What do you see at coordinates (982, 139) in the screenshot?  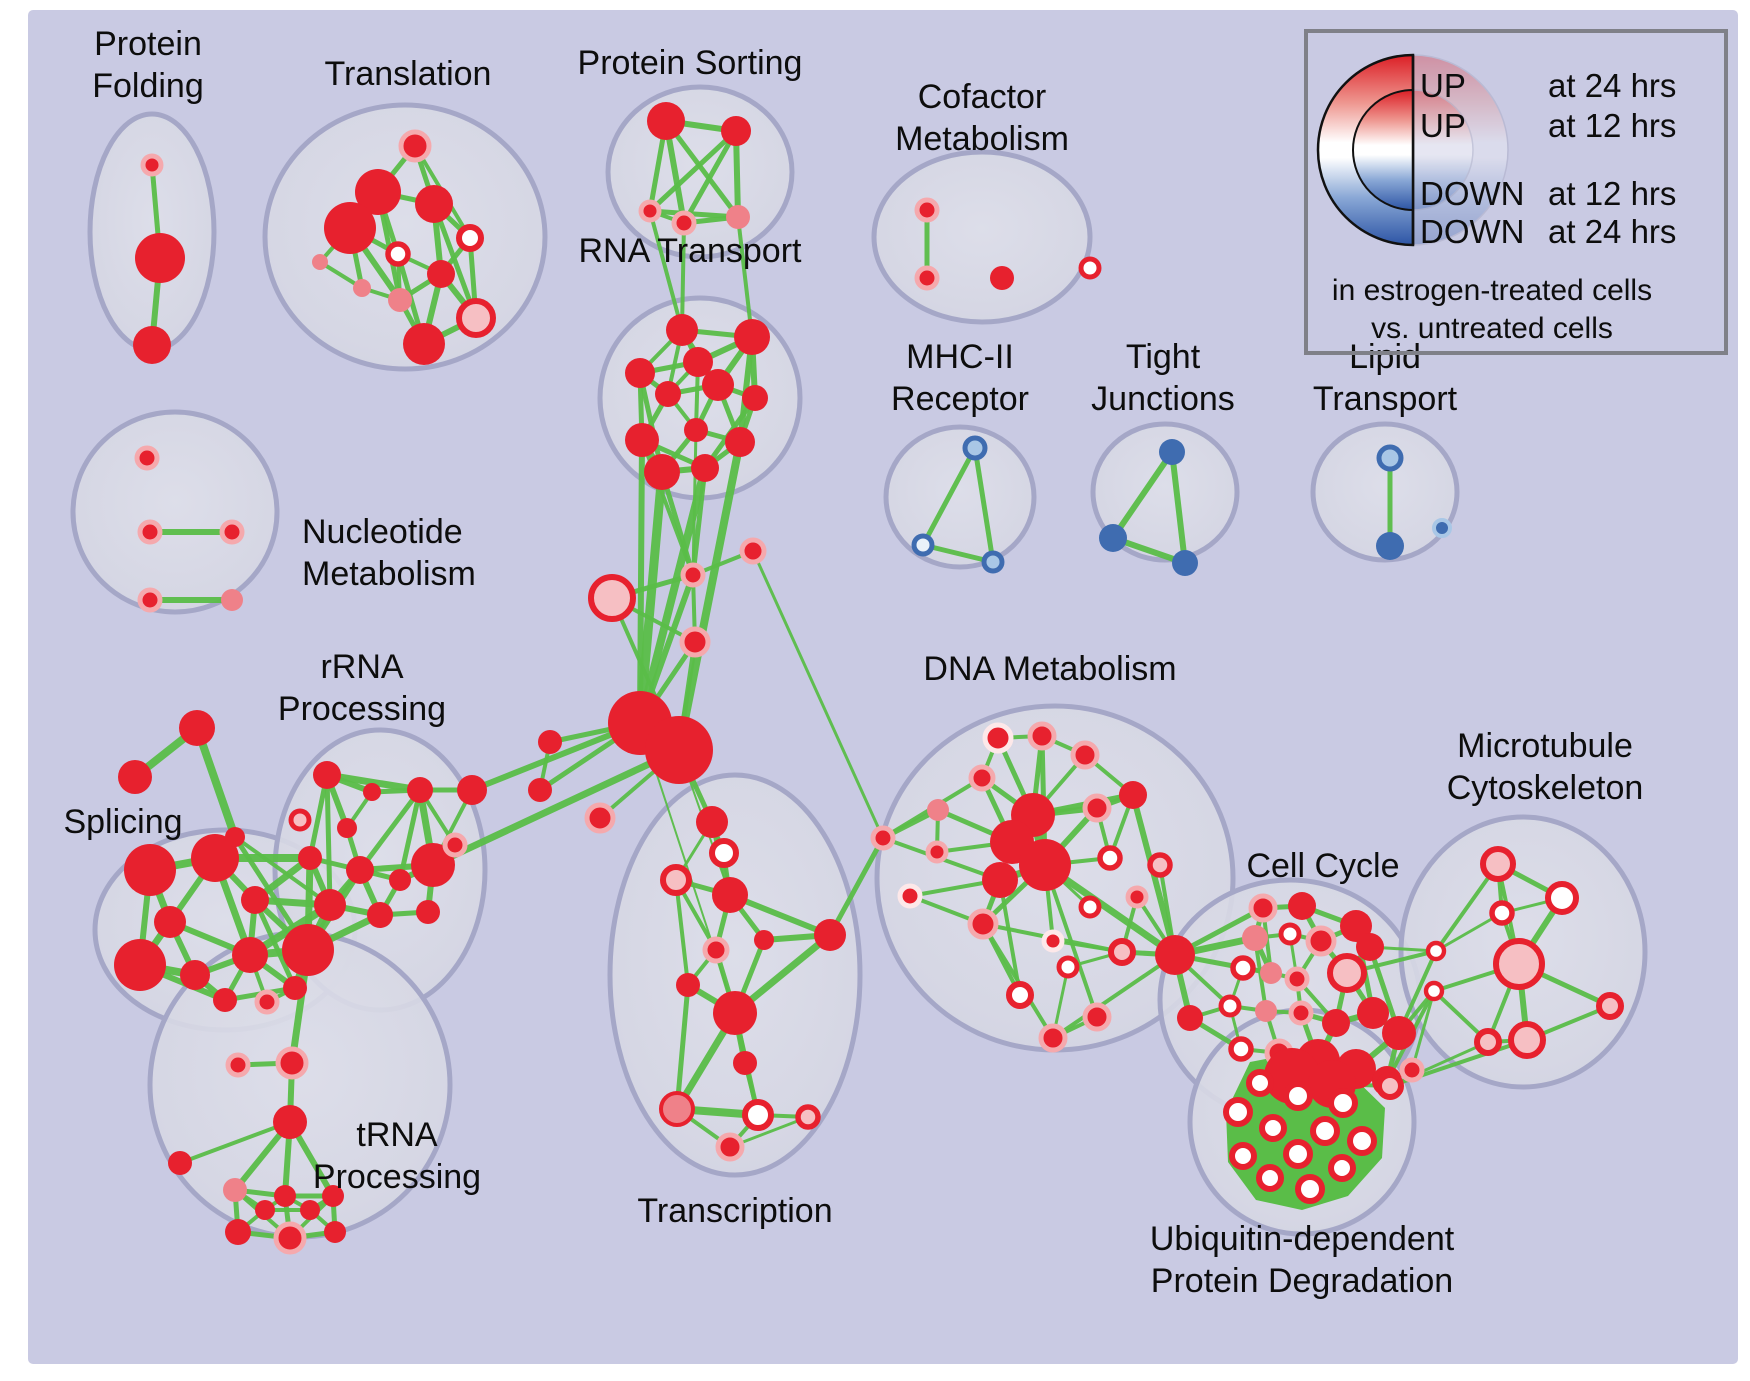 I see `cluster-label-cofactor-metabolism: Metabolism` at bounding box center [982, 139].